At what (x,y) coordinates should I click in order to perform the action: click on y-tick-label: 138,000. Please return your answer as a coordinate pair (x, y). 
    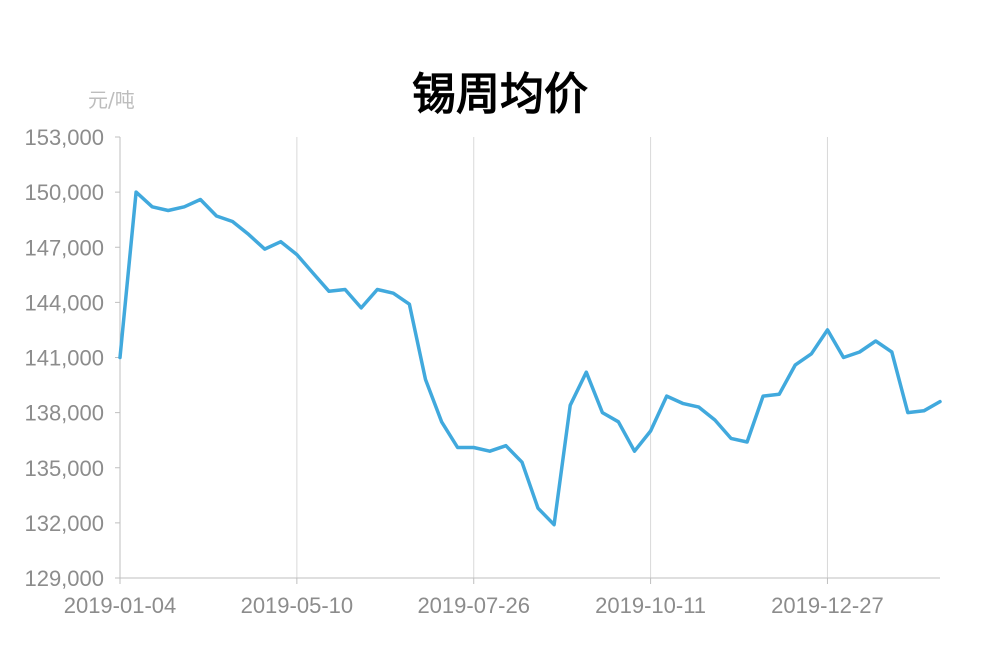
    Looking at the image, I should click on (64, 413).